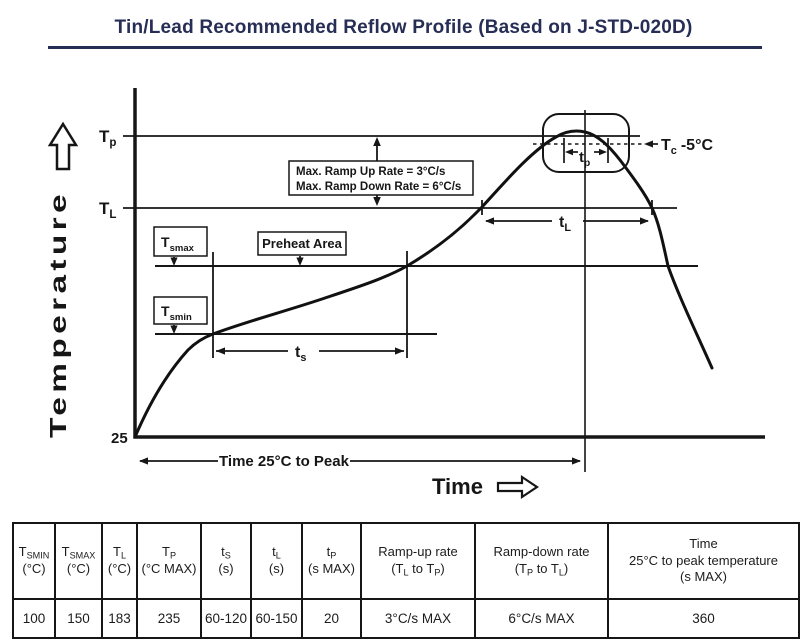 Image resolution: width=807 pixels, height=643 pixels. What do you see at coordinates (174, 329) in the screenshot?
I see `tsmin-arrow-head` at bounding box center [174, 329].